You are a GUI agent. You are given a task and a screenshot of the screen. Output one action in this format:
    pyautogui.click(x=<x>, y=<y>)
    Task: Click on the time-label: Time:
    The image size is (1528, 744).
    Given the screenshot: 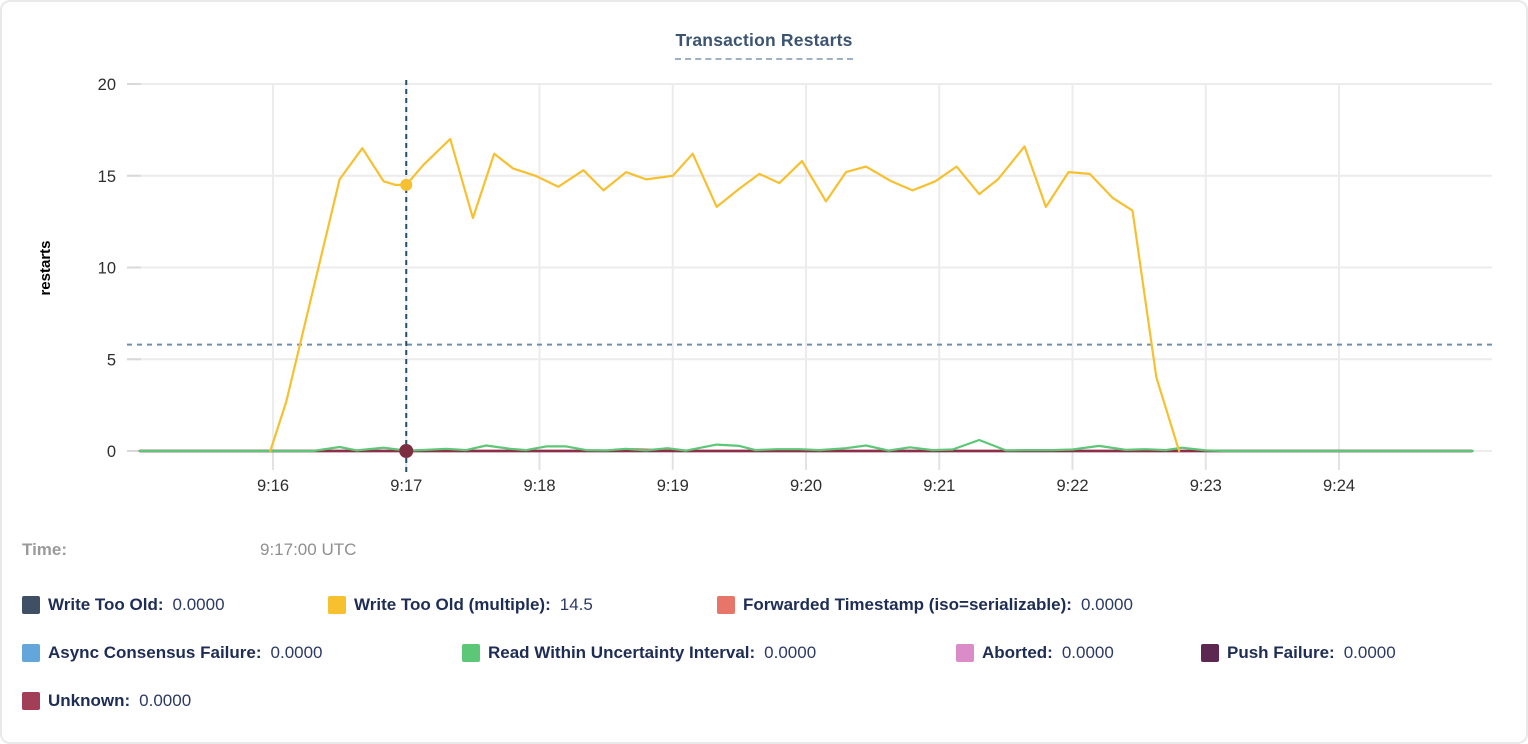 What is the action you would take?
    pyautogui.click(x=45, y=549)
    